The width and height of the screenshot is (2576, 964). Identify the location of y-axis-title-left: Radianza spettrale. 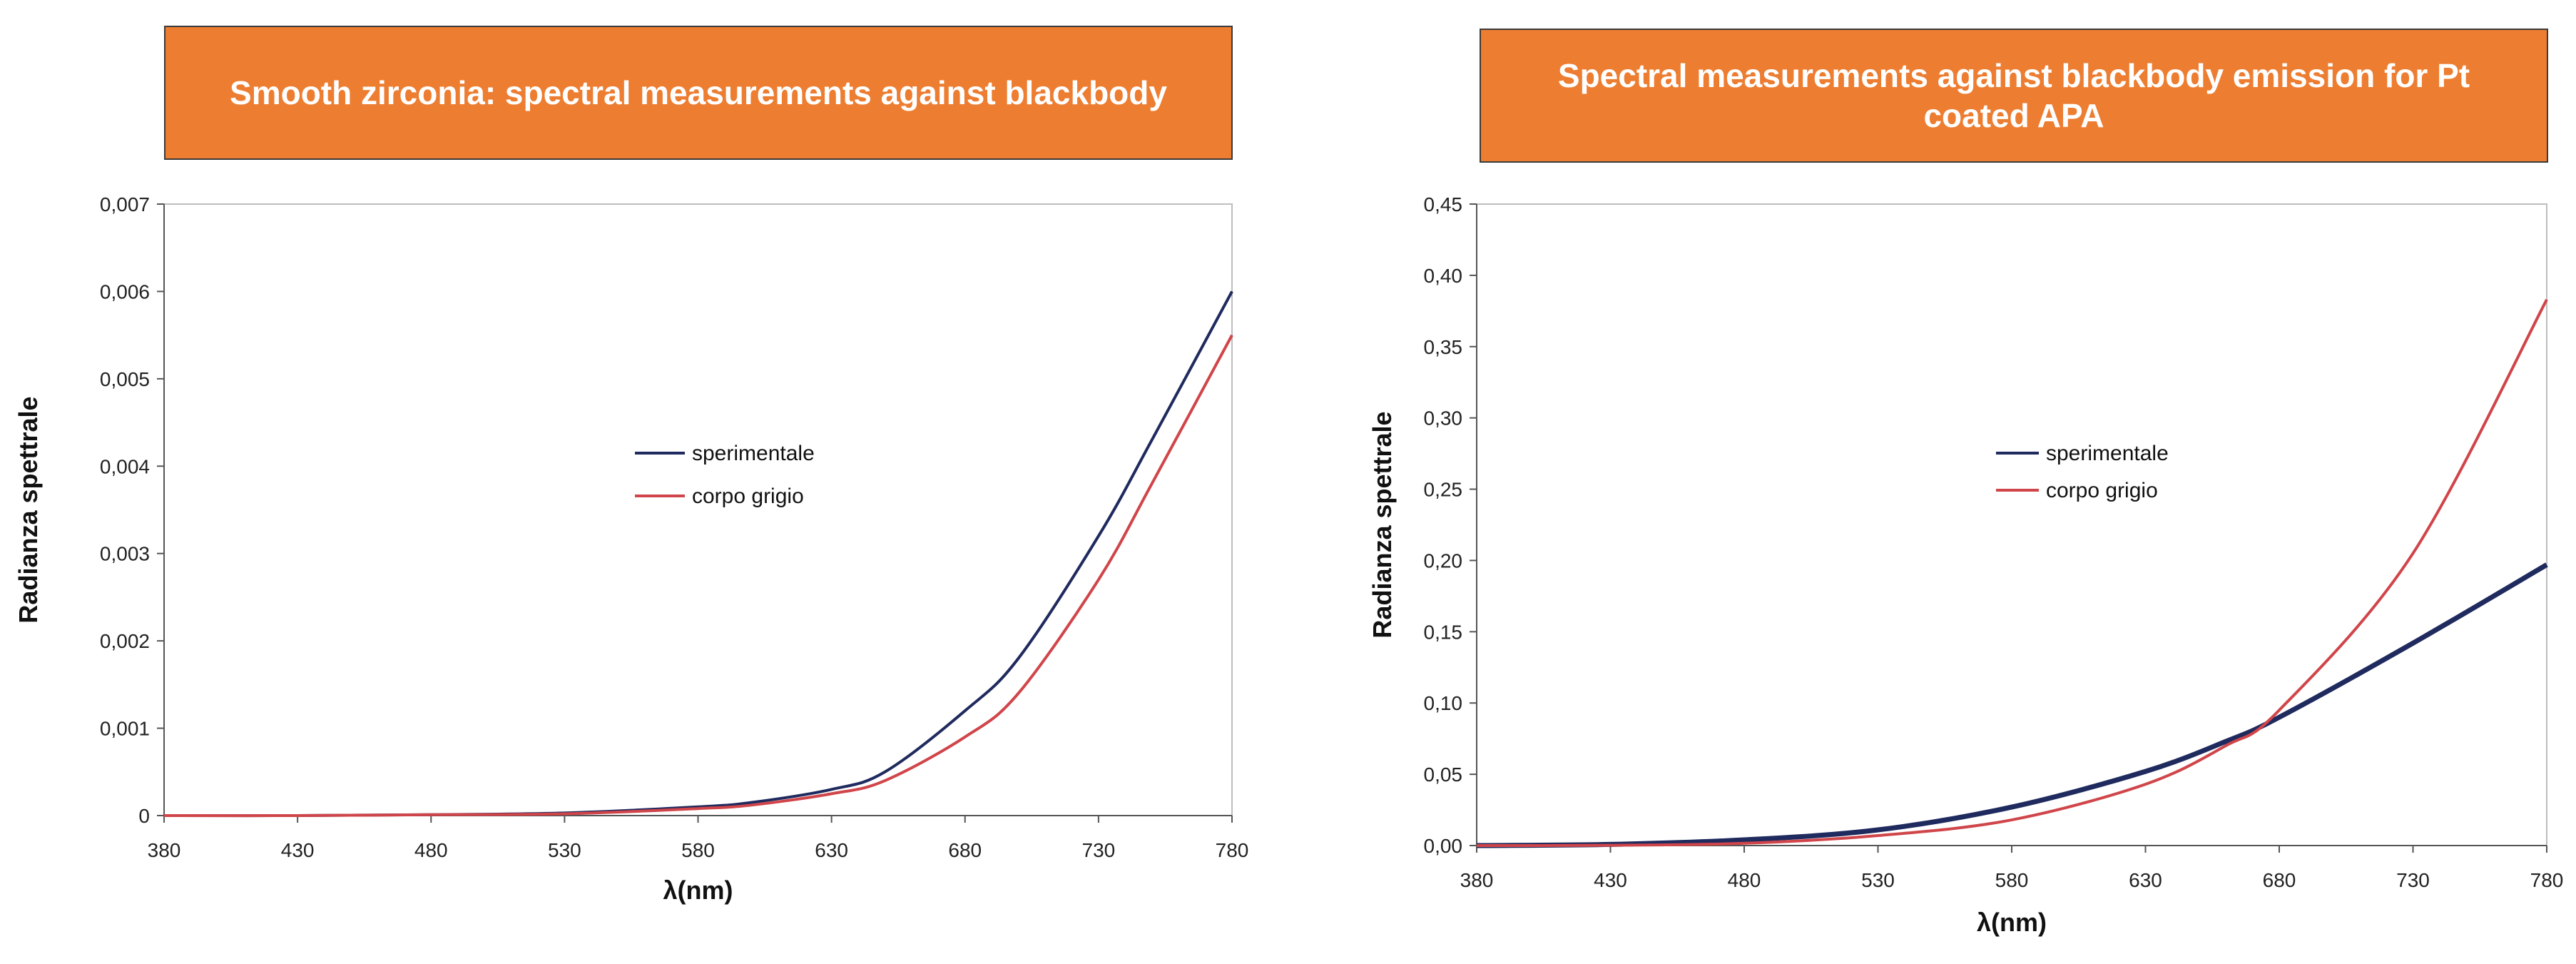
(28, 509).